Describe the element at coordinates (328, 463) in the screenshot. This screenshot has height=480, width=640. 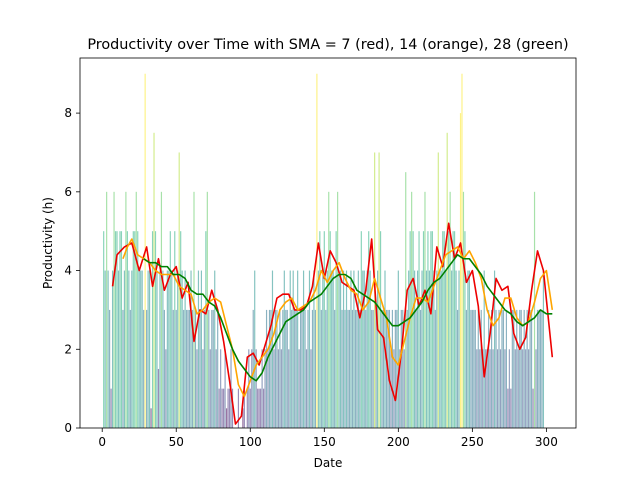
I see `x-axis-label: Date` at that location.